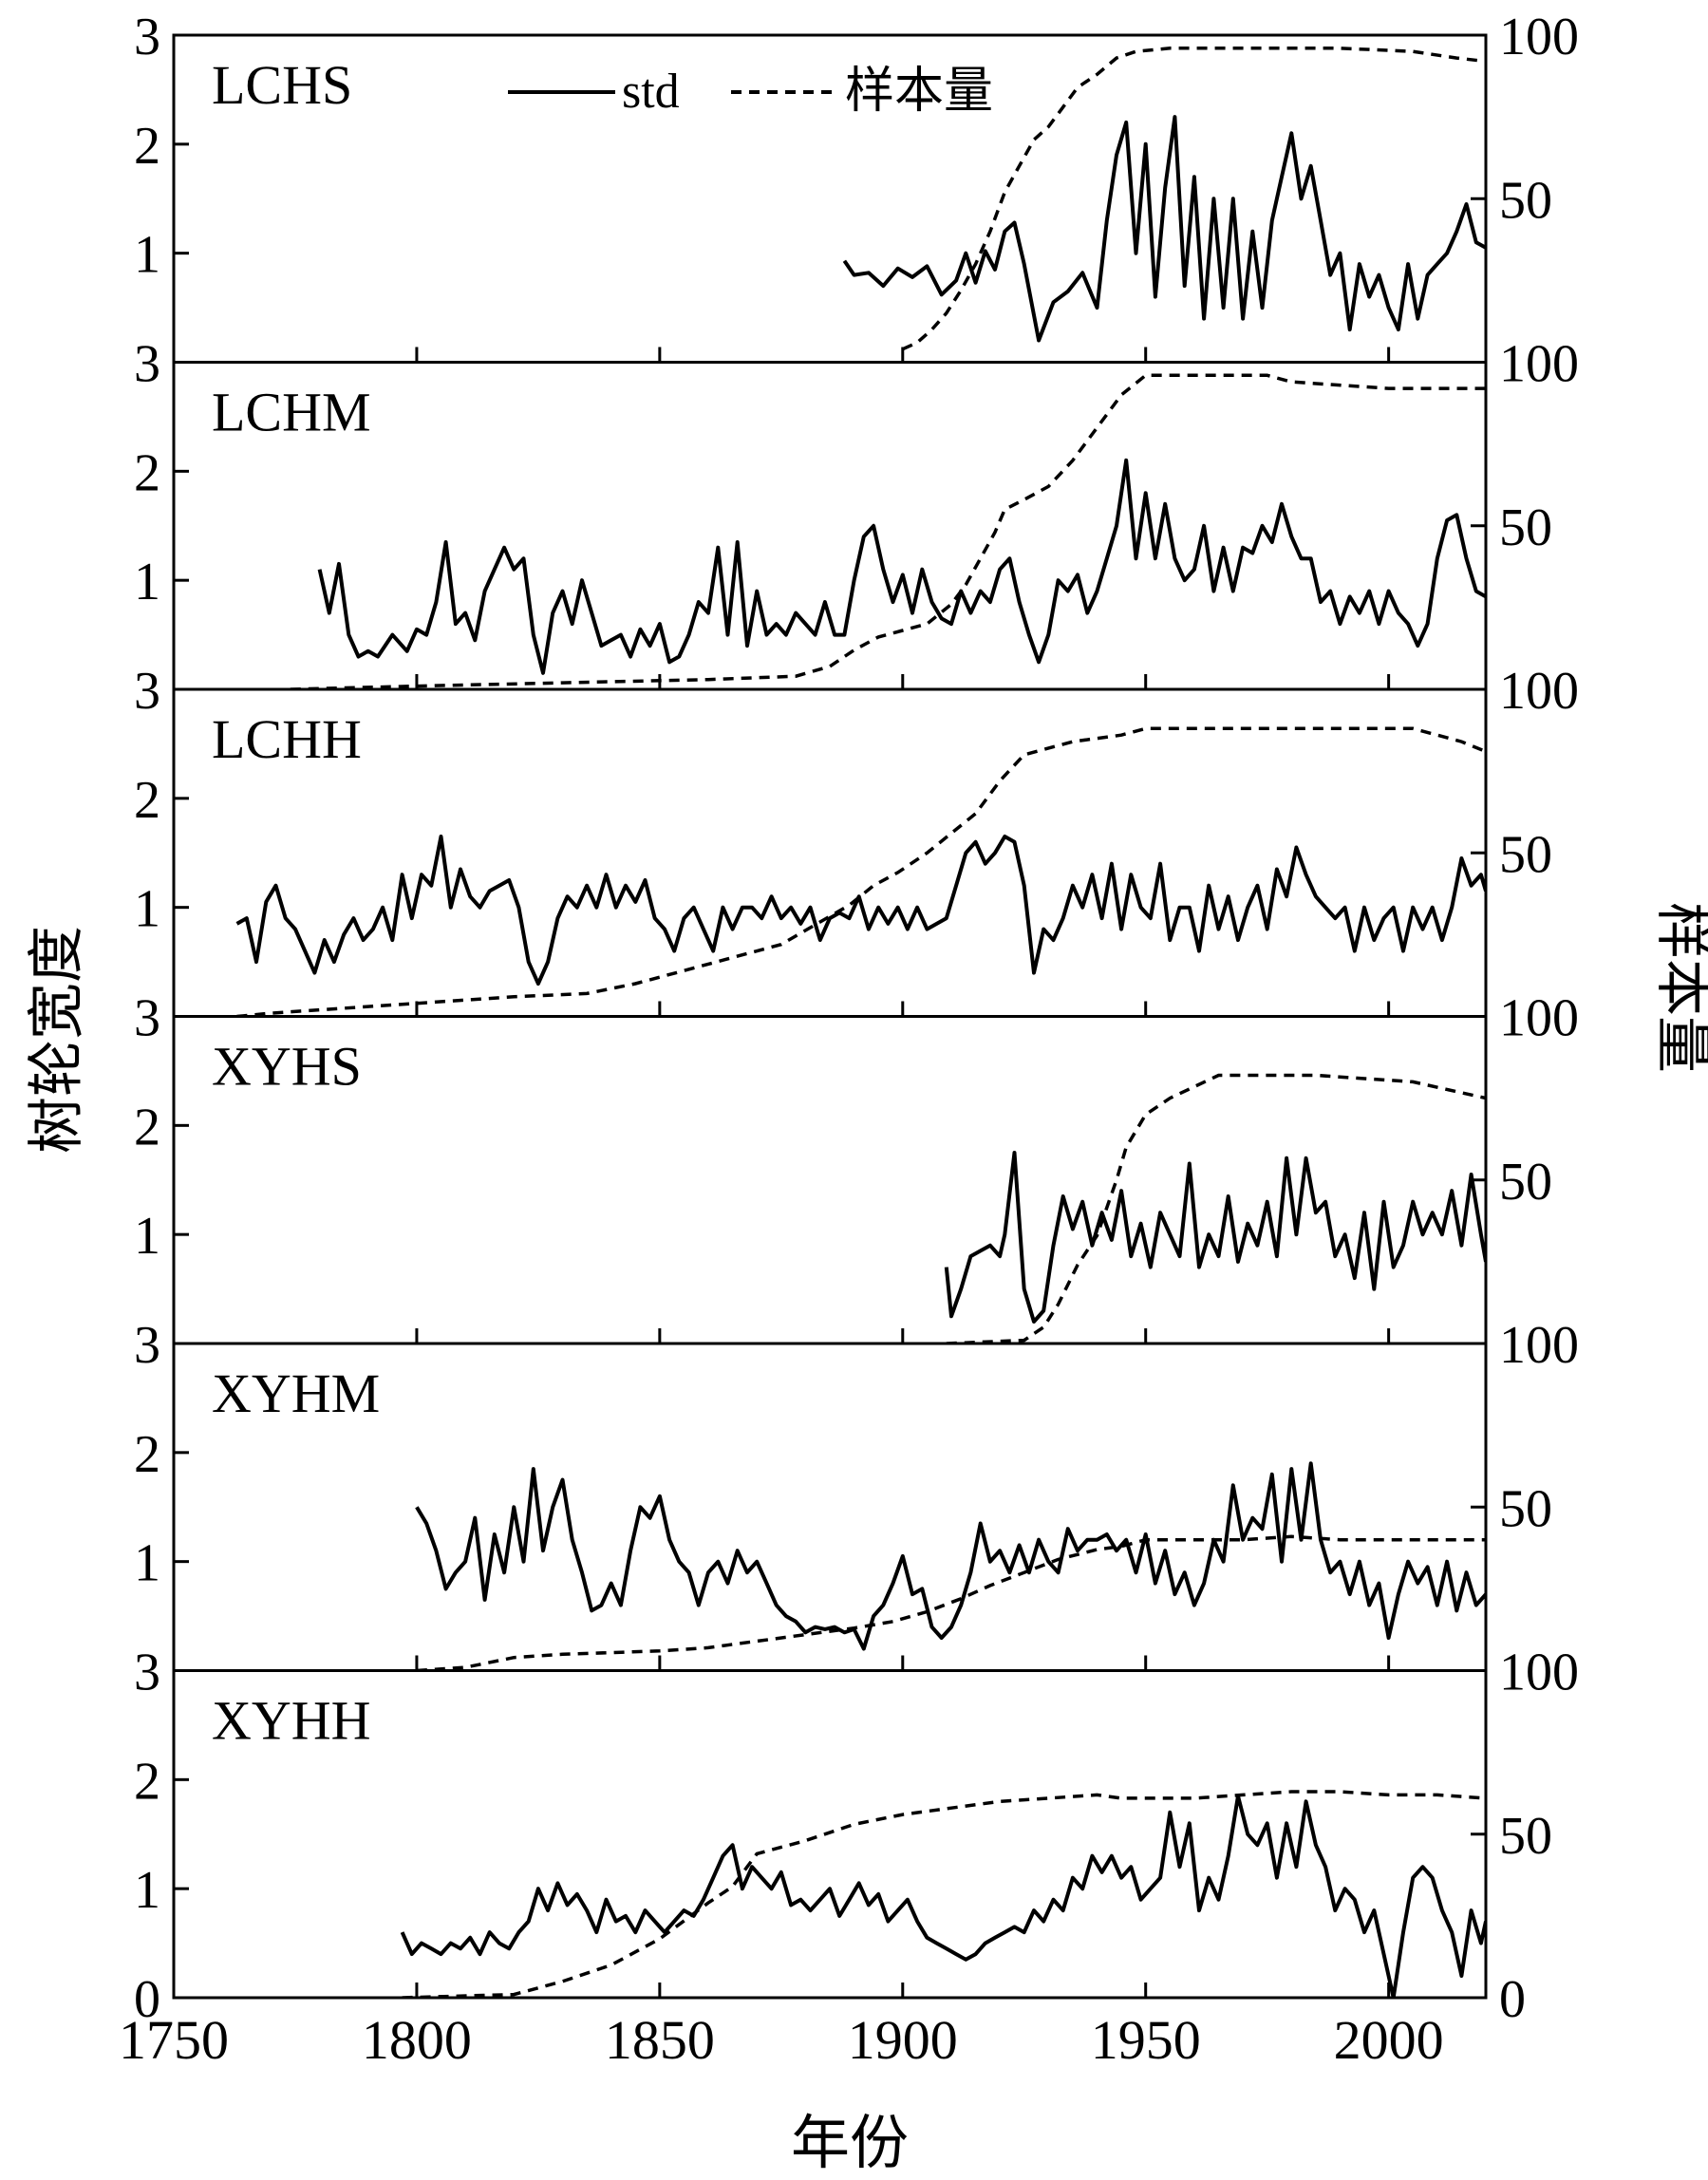 The height and width of the screenshot is (2180, 1708). Describe the element at coordinates (1679, 987) in the screenshot. I see `y-axis-title-right: 样本量` at that location.